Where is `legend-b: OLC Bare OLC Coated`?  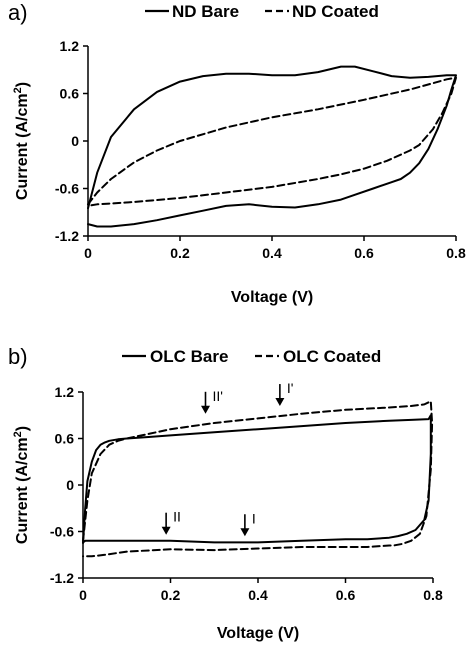
legend-b: OLC Bare OLC Coated is located at coordinates (251, 356).